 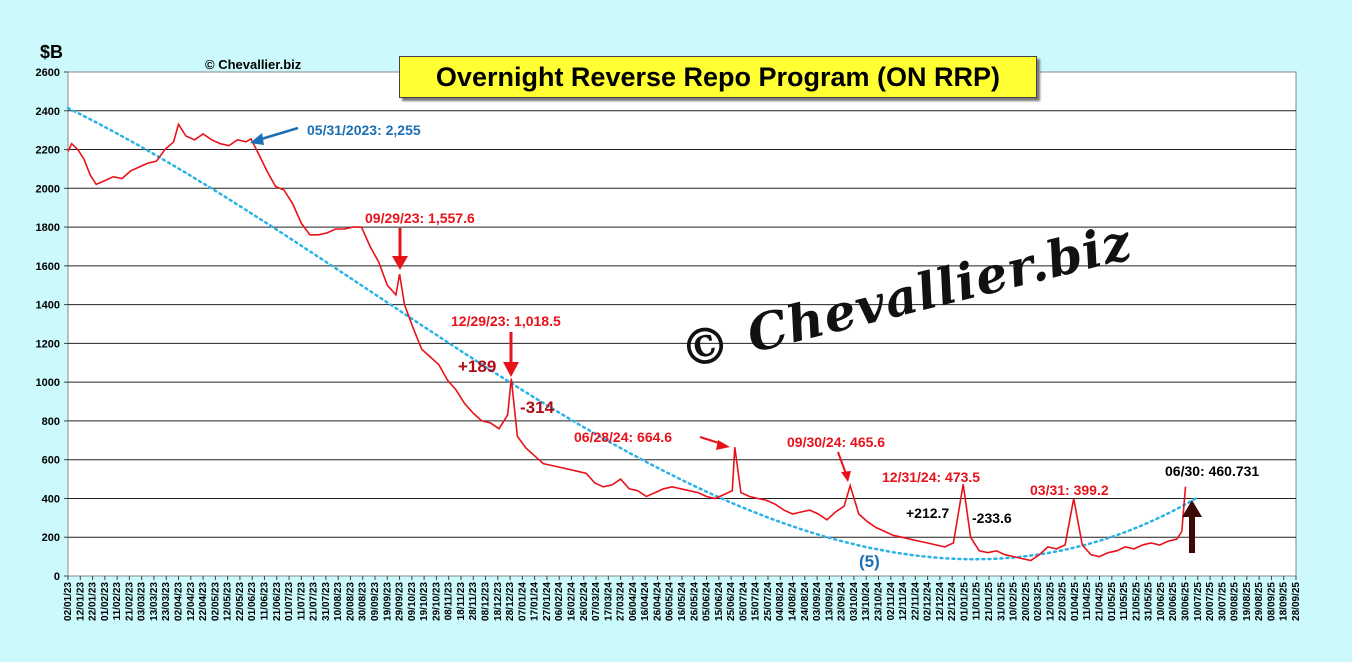 I want to click on x-tick-label: 18/12/23, so click(x=498, y=601).